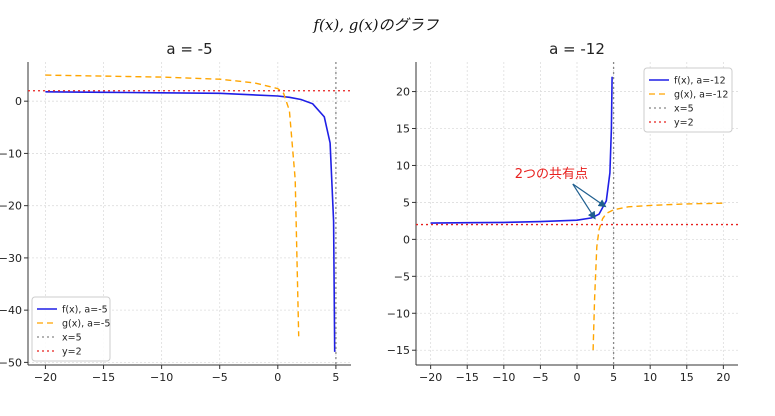 The width and height of the screenshot is (775, 416). What do you see at coordinates (700, 81) in the screenshot?
I see `legend-label: f(x), a=-12` at bounding box center [700, 81].